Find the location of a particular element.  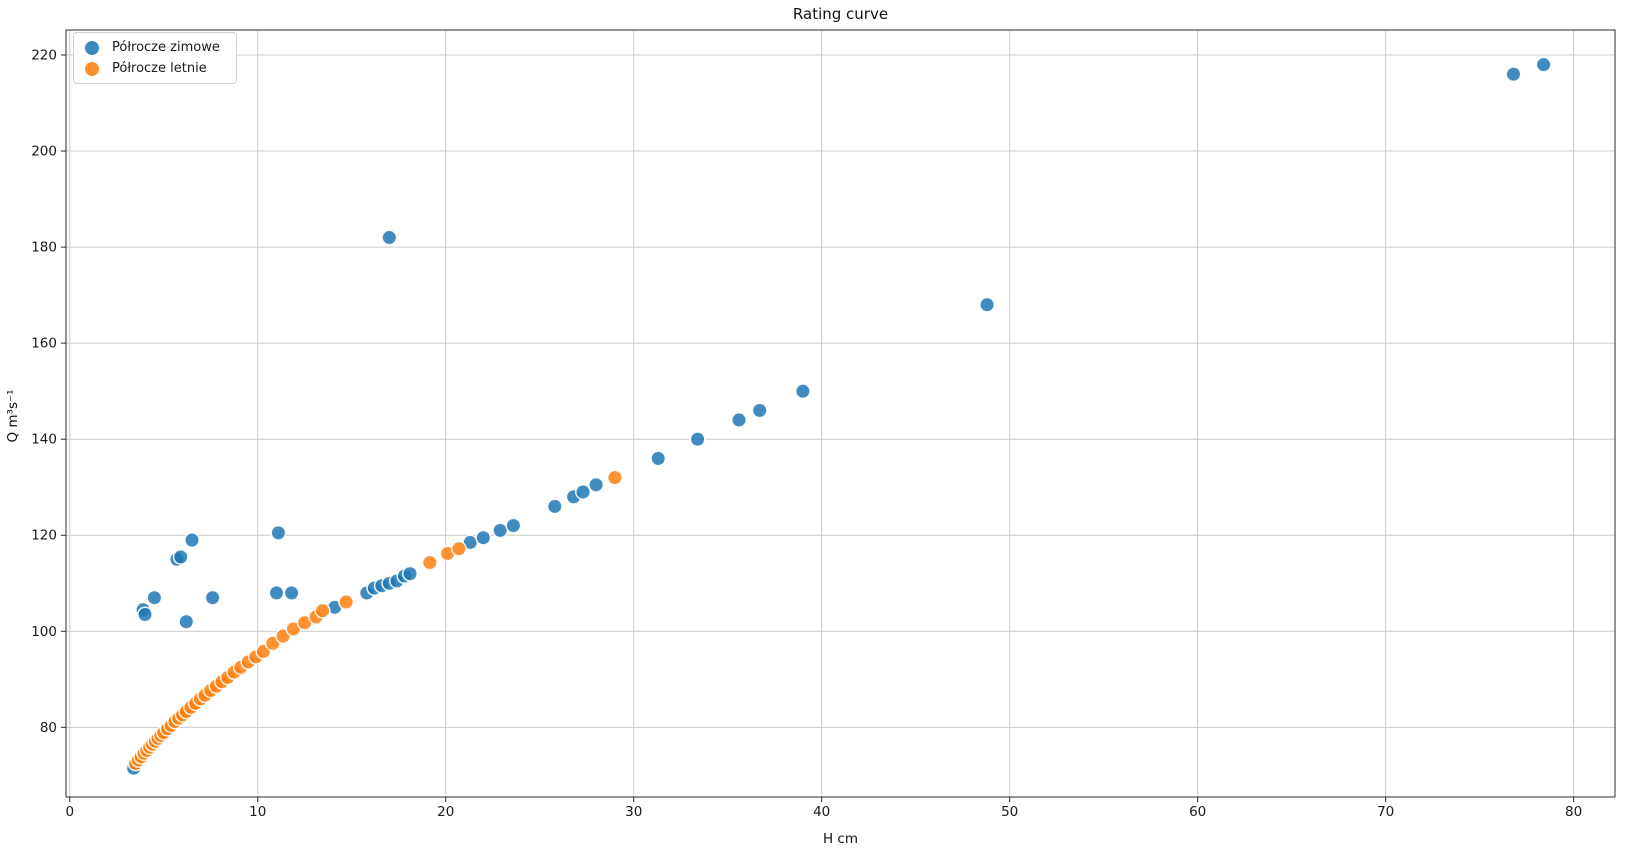

x-tick-label: 20 is located at coordinates (445, 812).